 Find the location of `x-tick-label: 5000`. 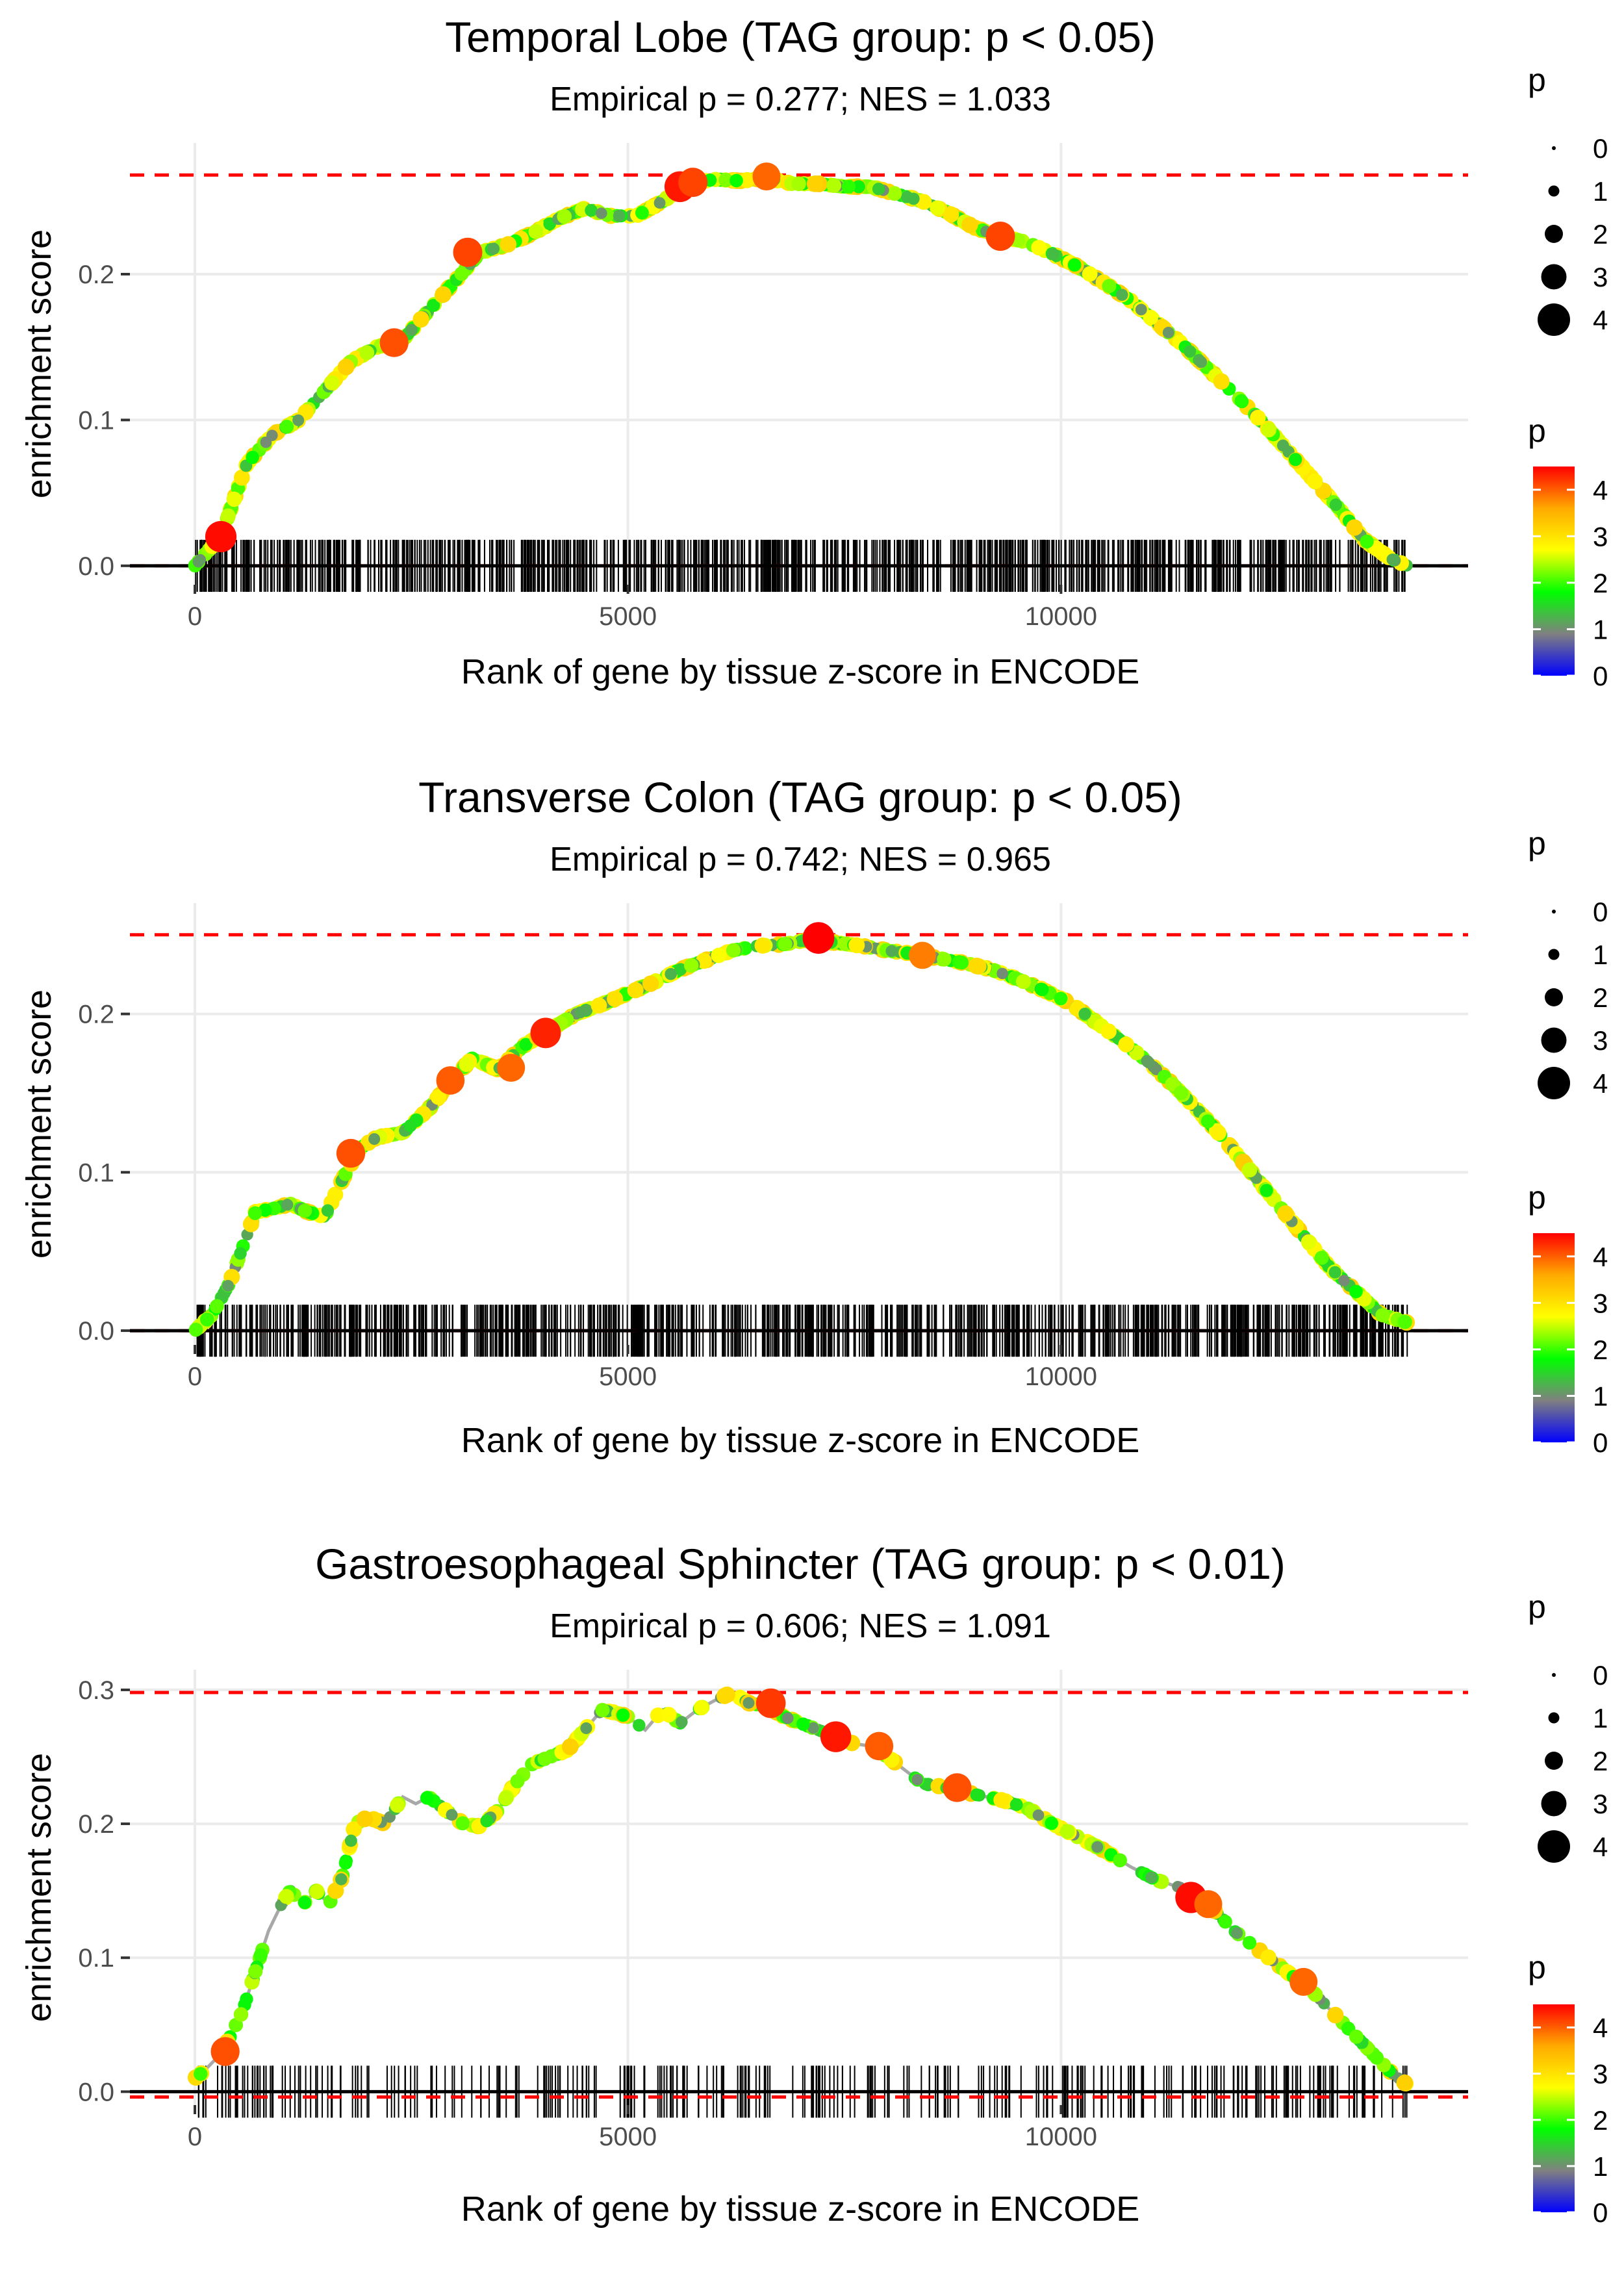

x-tick-label: 5000 is located at coordinates (628, 1376).